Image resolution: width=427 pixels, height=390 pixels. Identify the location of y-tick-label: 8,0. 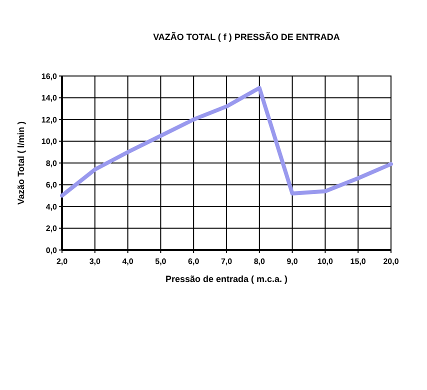
(52, 163).